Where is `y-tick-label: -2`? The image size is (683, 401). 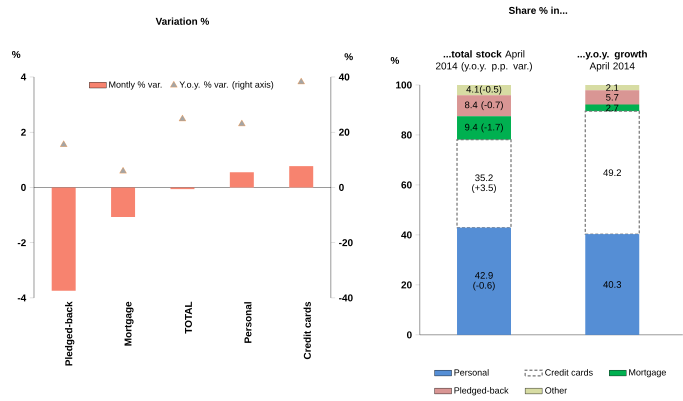 y-tick-label: -2 is located at coordinates (22, 242).